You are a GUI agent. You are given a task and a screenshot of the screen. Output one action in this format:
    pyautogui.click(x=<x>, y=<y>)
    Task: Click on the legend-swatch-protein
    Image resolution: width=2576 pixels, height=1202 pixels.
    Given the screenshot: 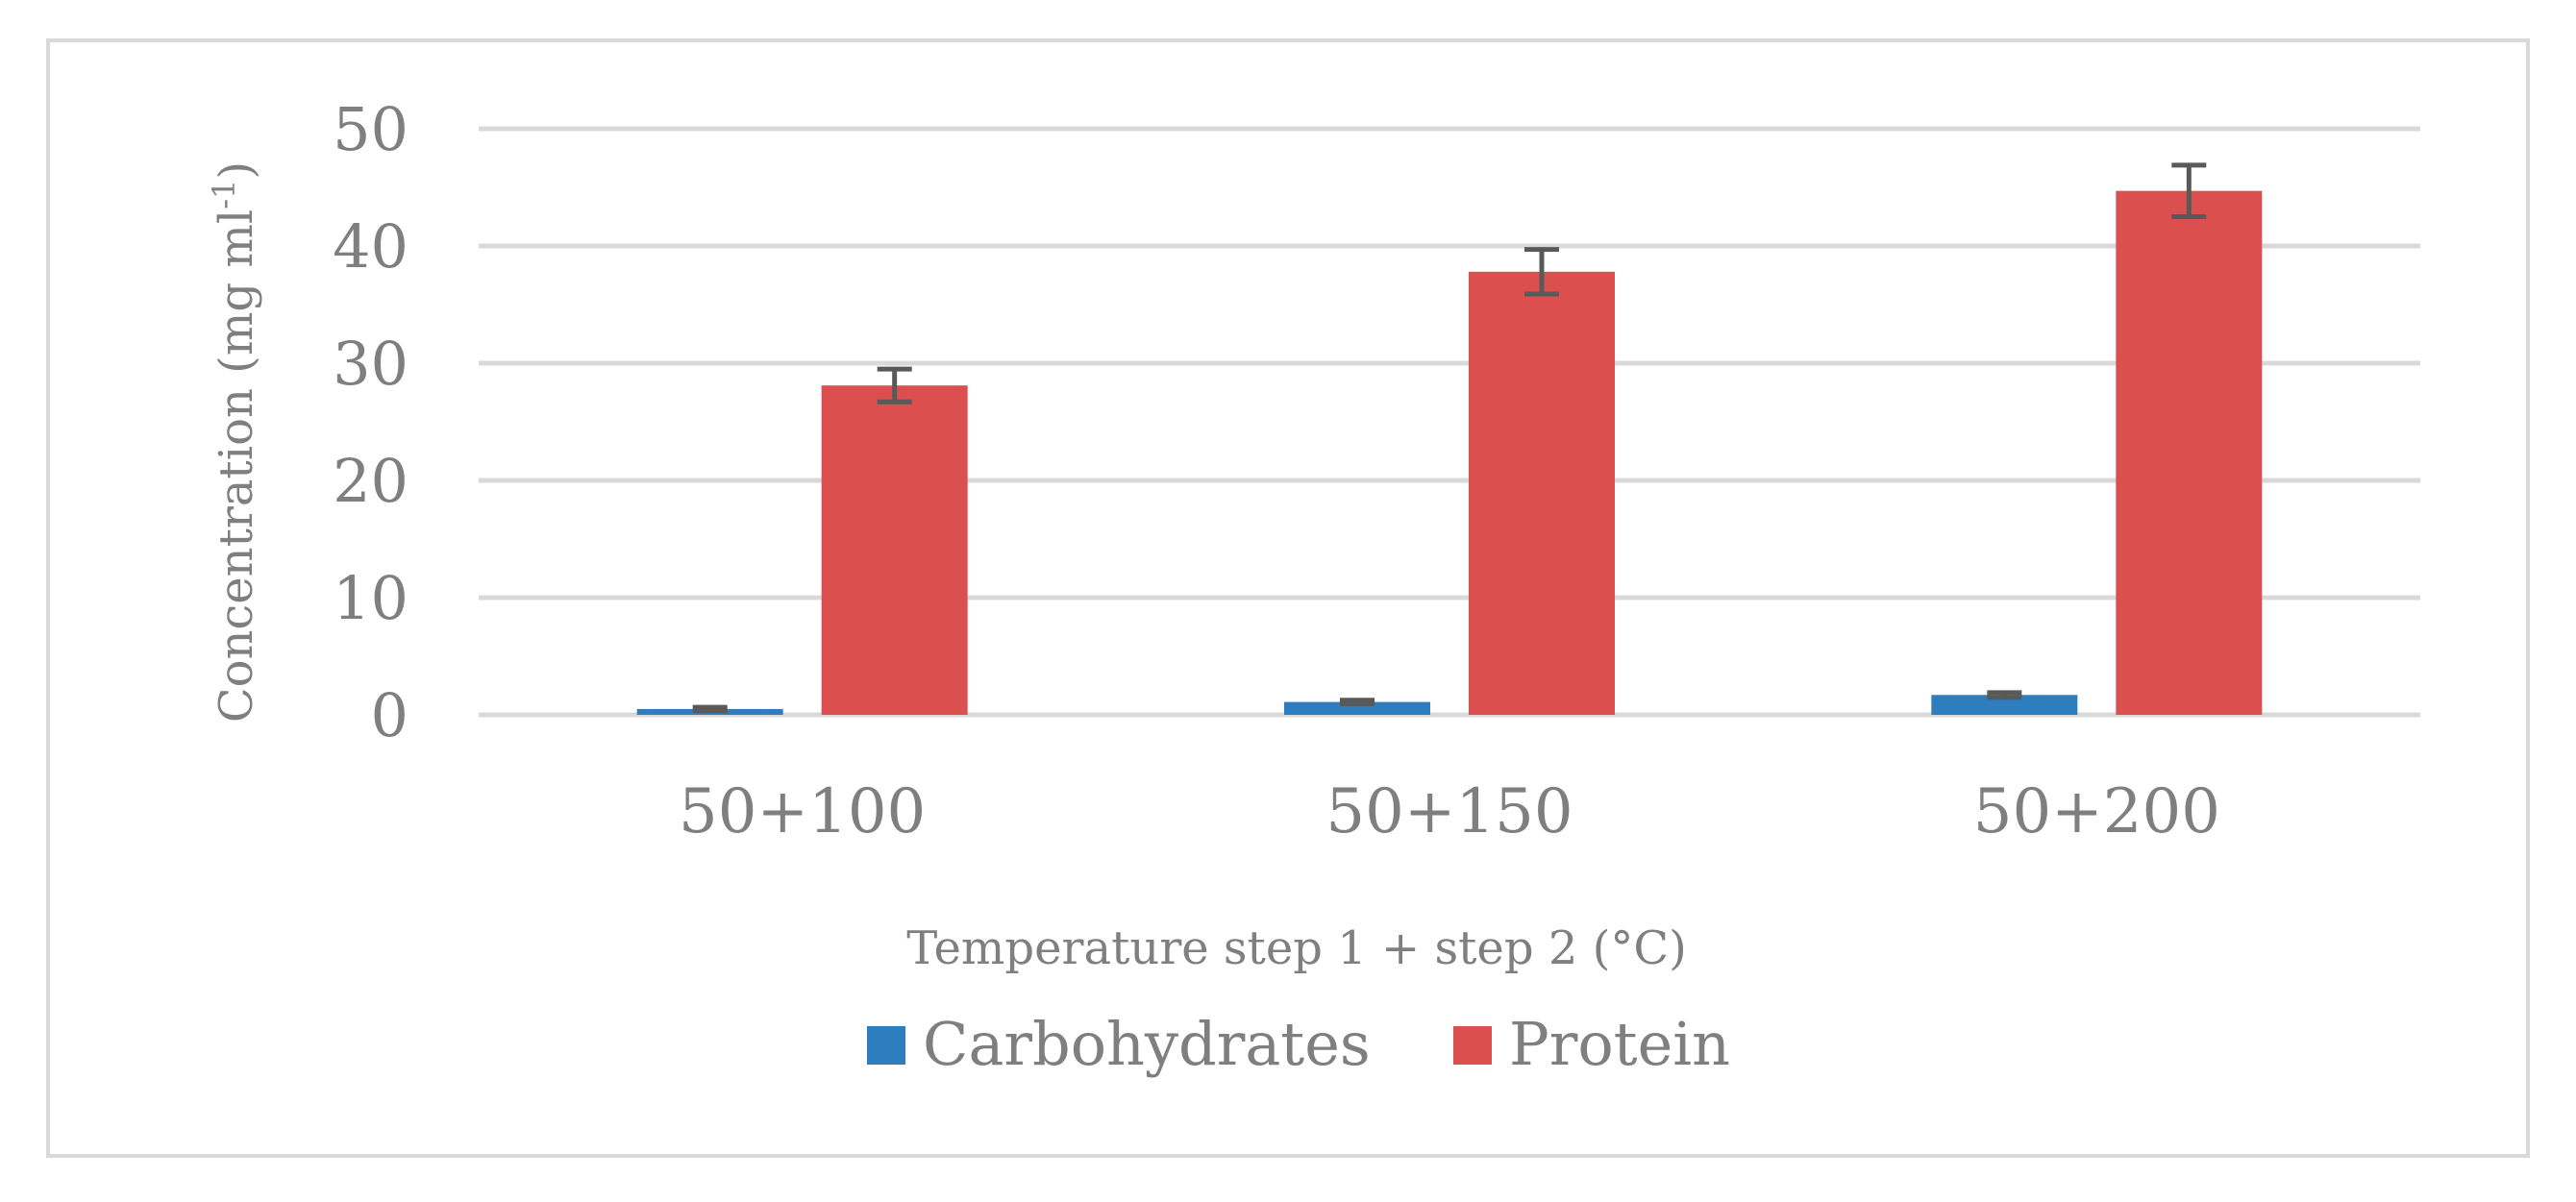 What is the action you would take?
    pyautogui.click(x=1473, y=1045)
    